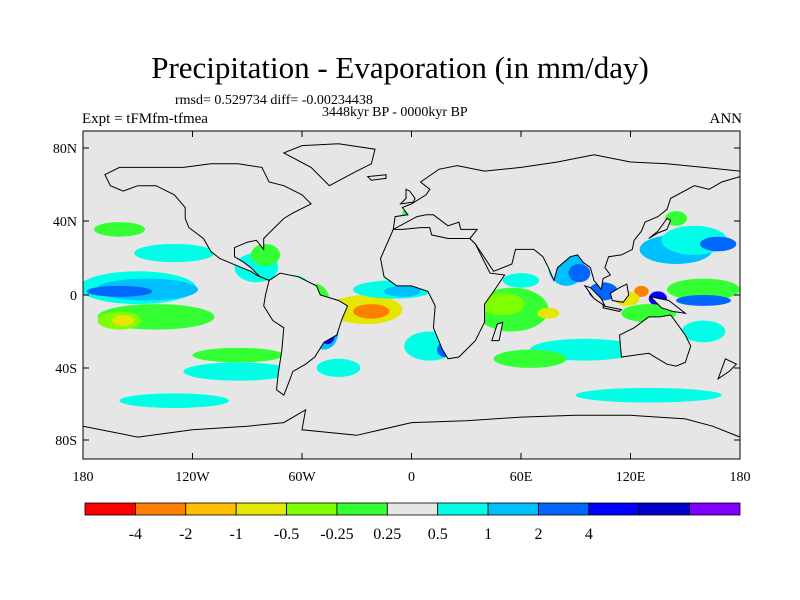 The height and width of the screenshot is (600, 800). I want to click on colorbar: -4 -2 -1 -0.5 -0.25 0.25 0.5 1 2 4, so click(412, 522).